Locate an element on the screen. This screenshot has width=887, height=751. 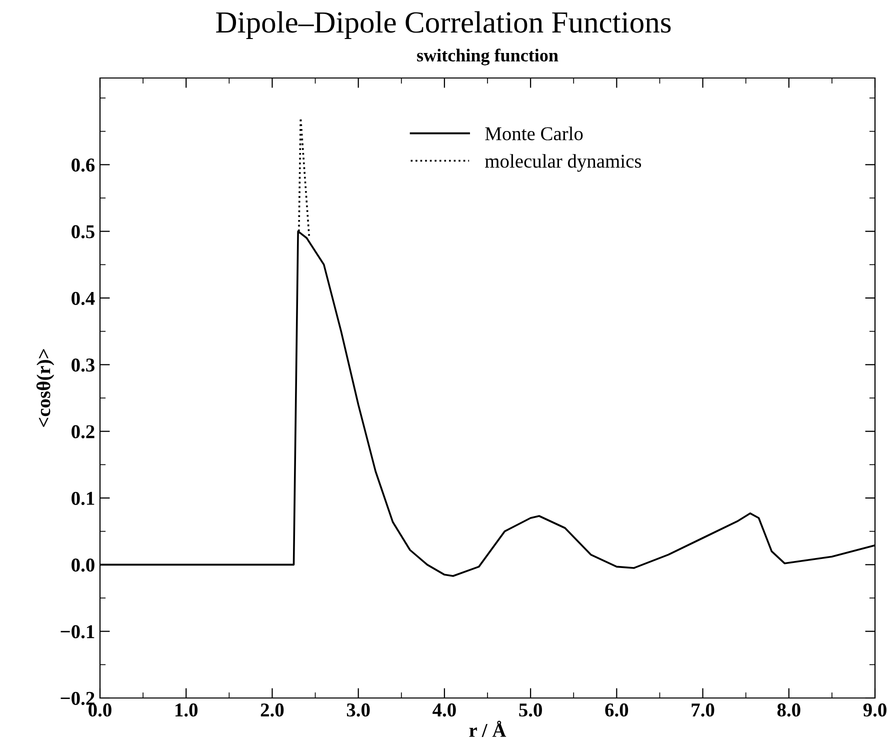
y-tick-label: 0.0 is located at coordinates (83, 565).